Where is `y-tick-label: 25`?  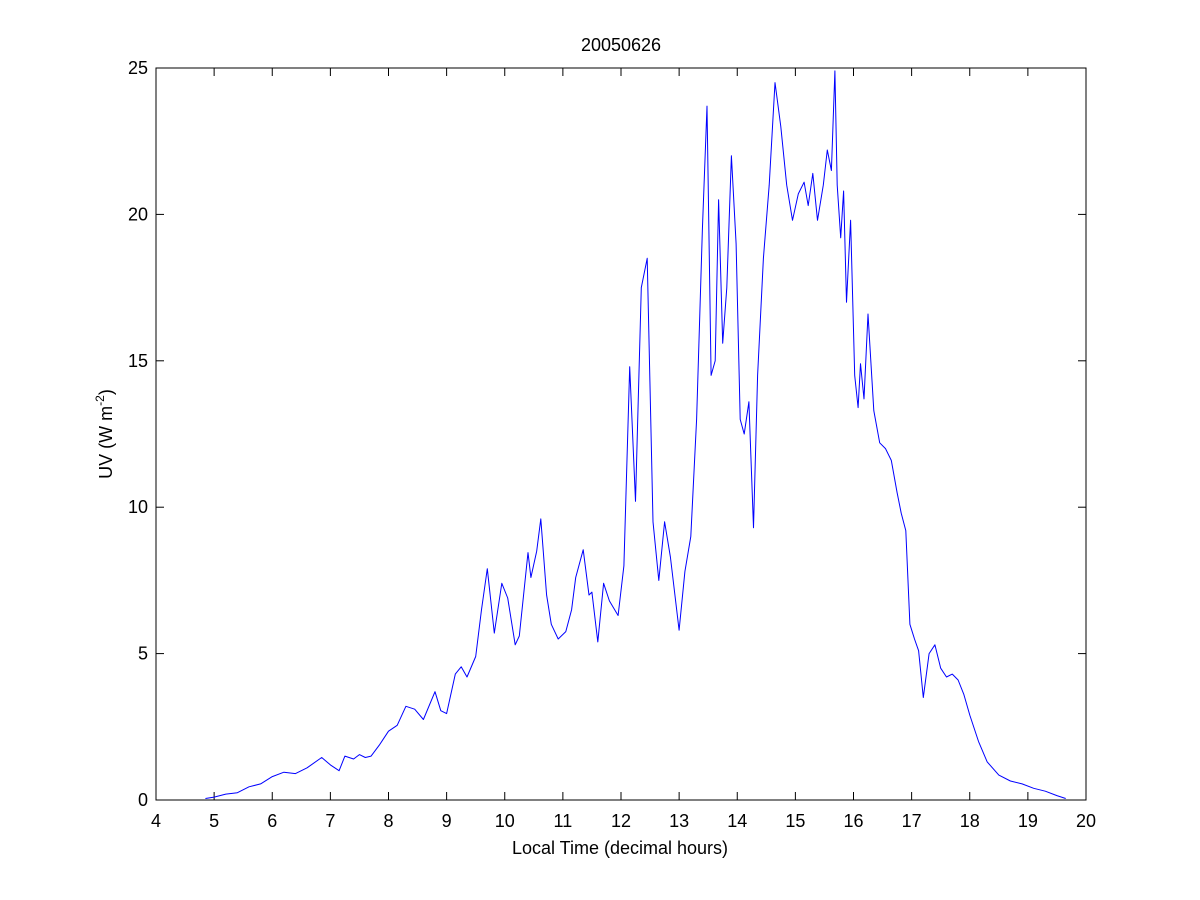 y-tick-label: 25 is located at coordinates (138, 68).